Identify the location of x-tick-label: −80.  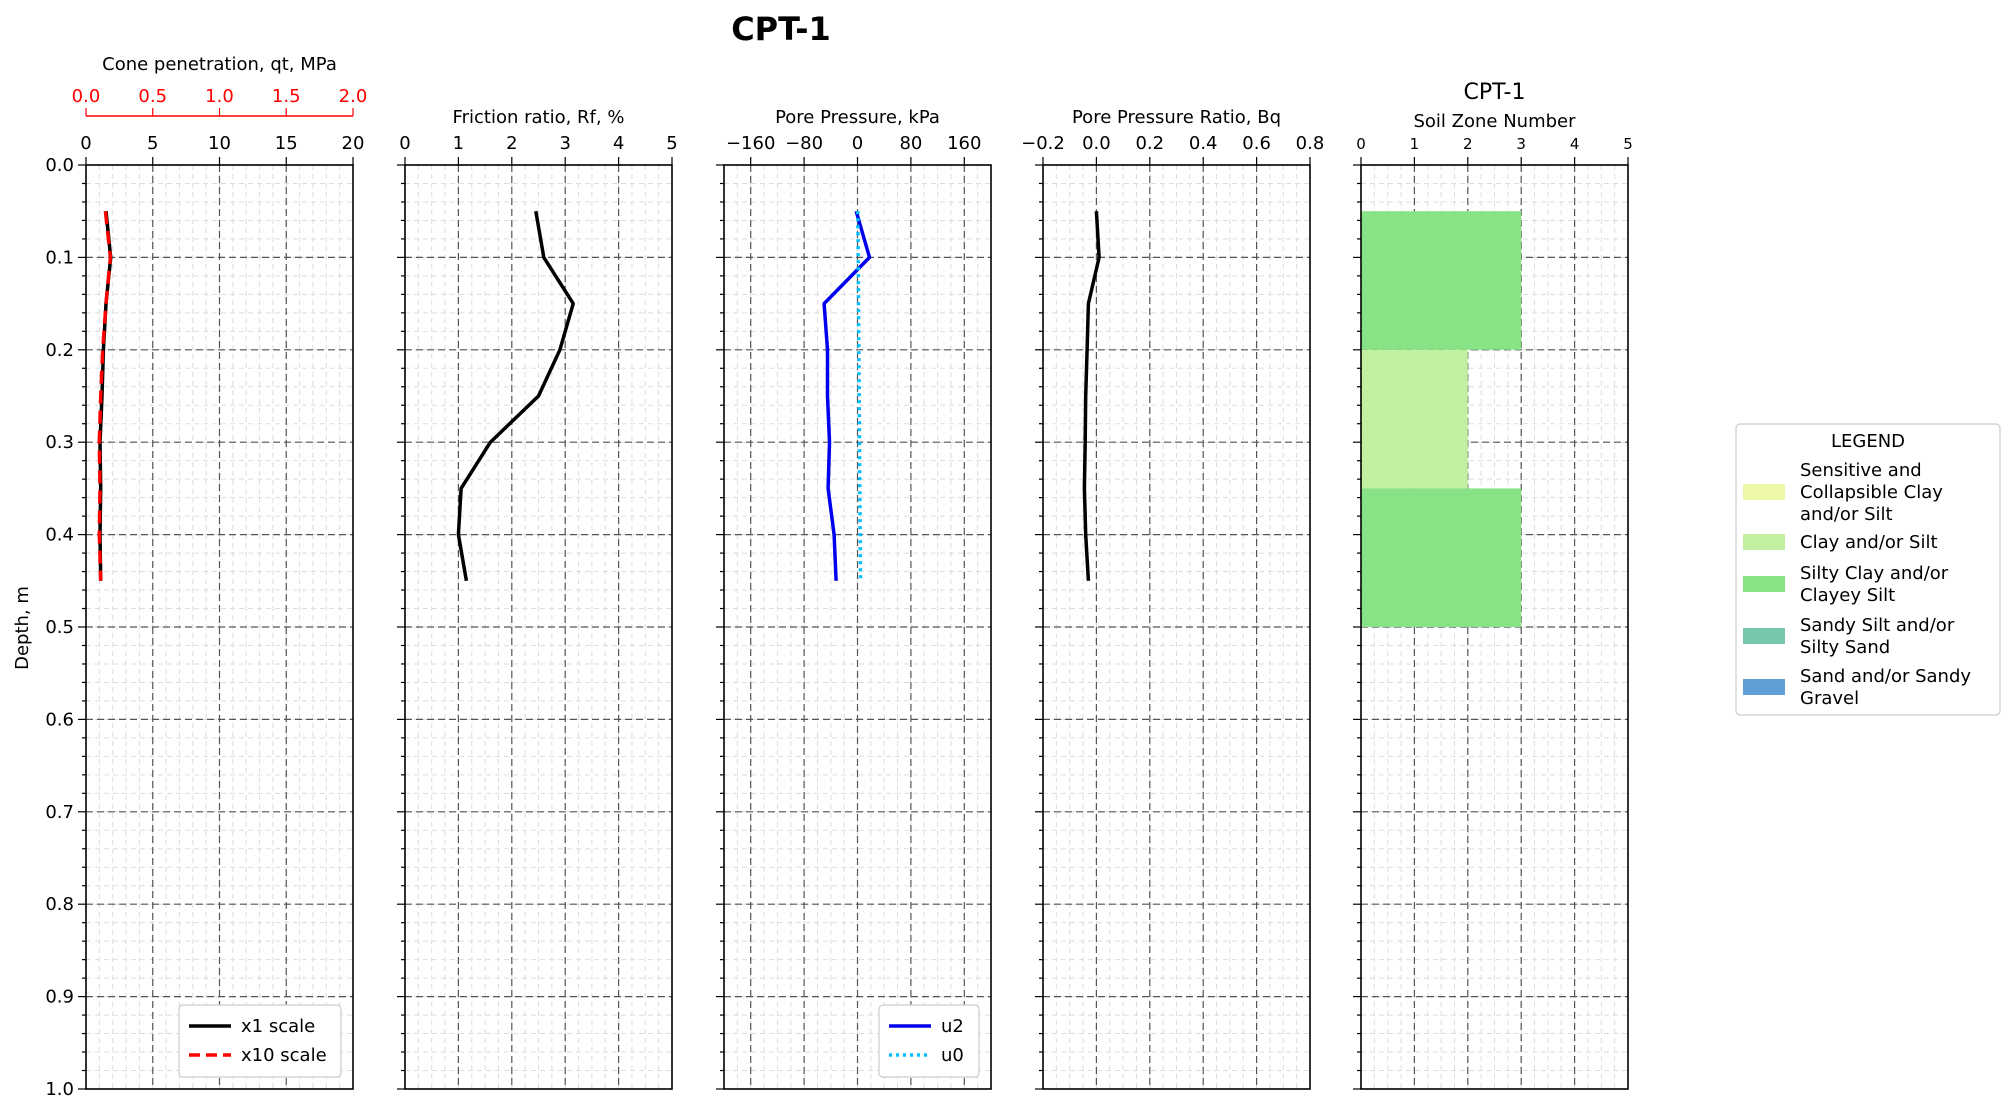
(804, 143).